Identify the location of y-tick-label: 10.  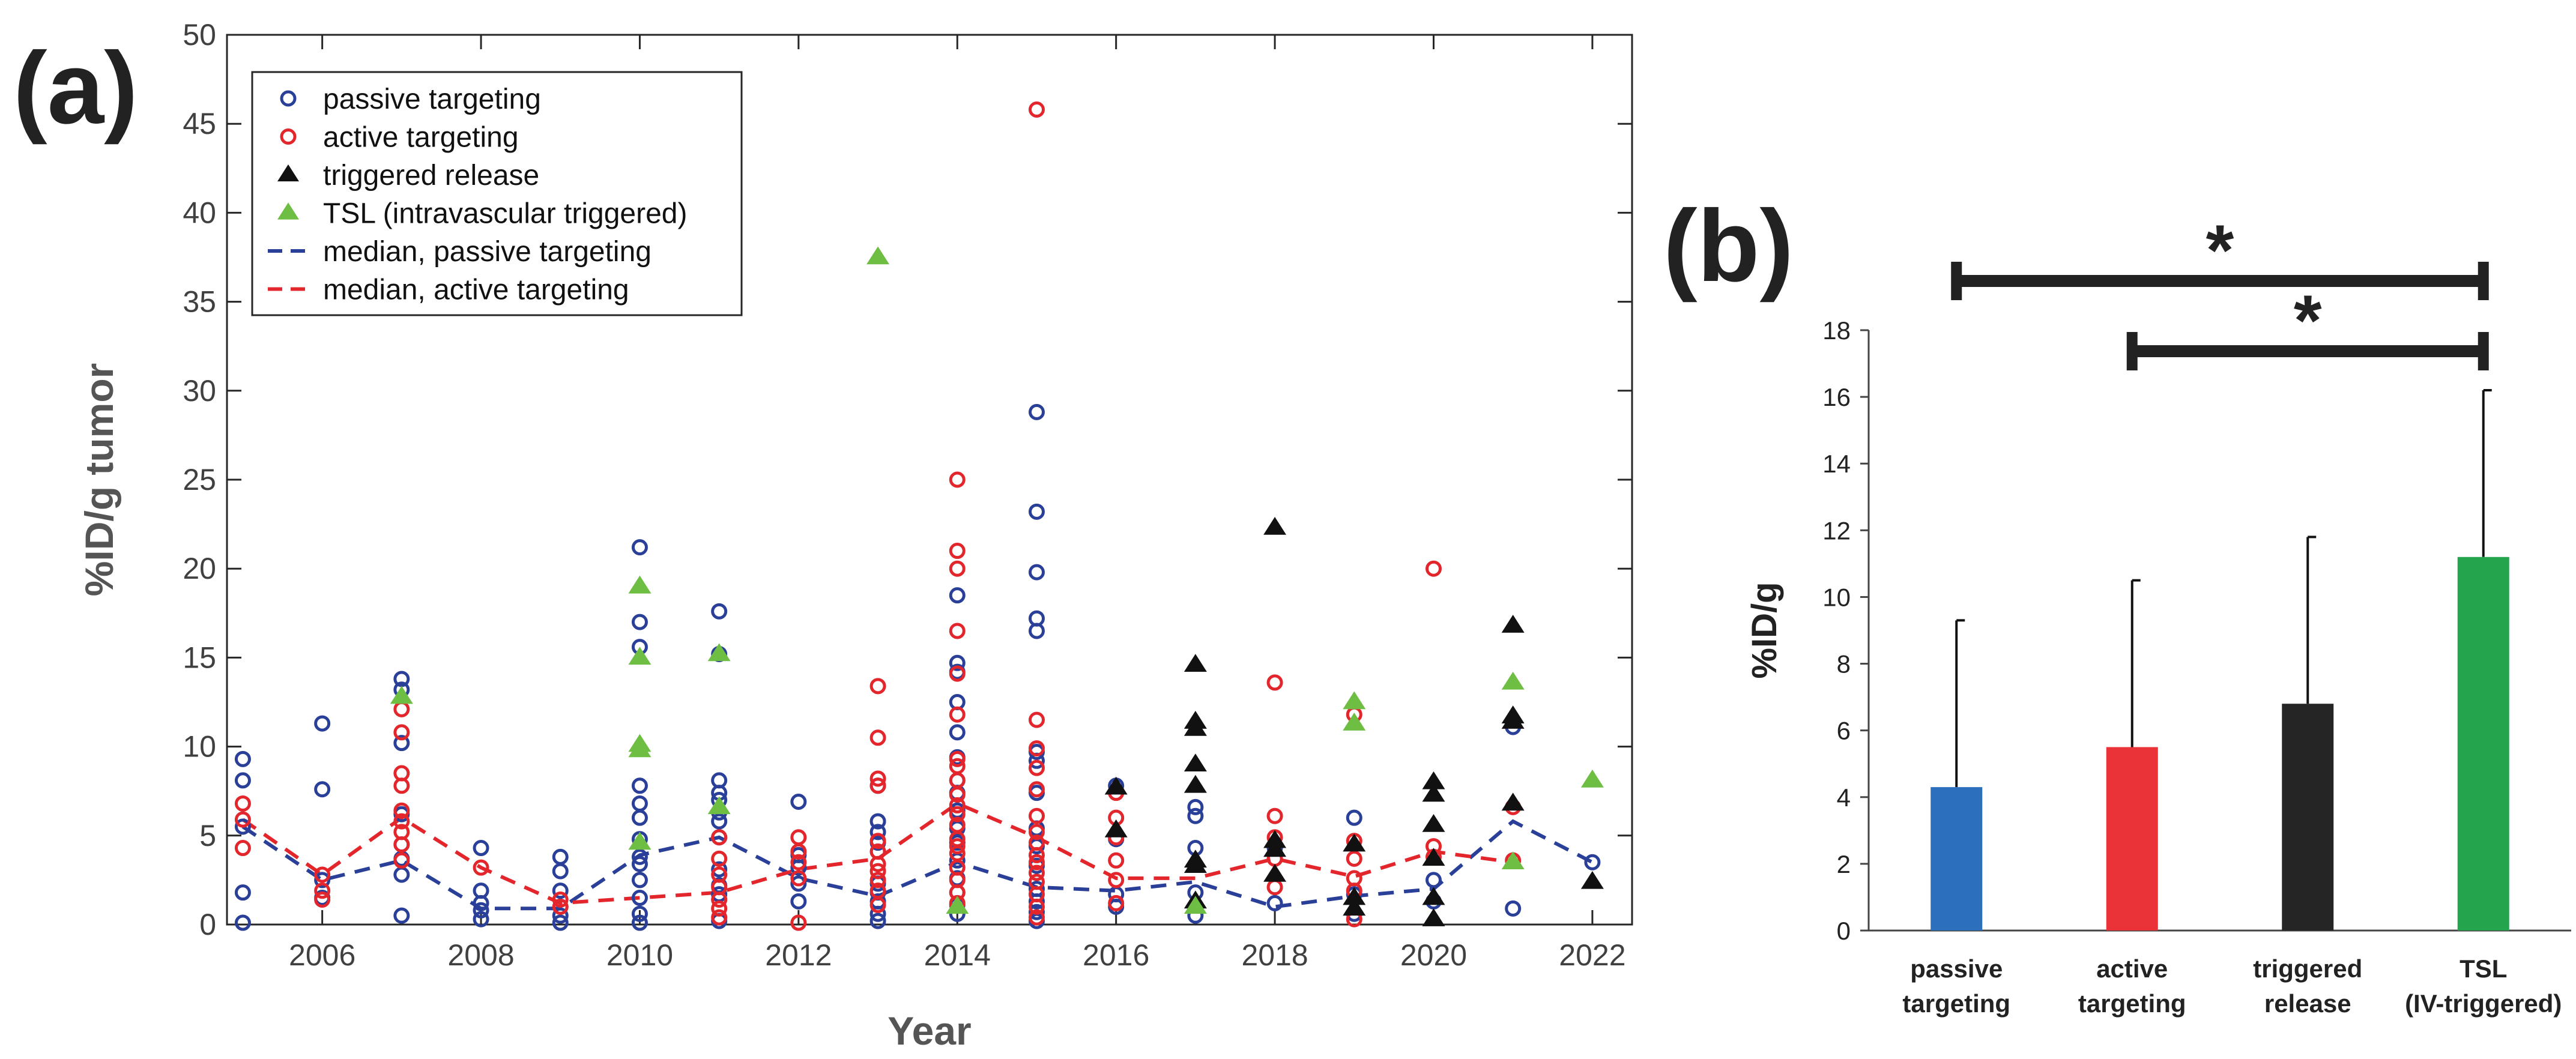
(199, 747).